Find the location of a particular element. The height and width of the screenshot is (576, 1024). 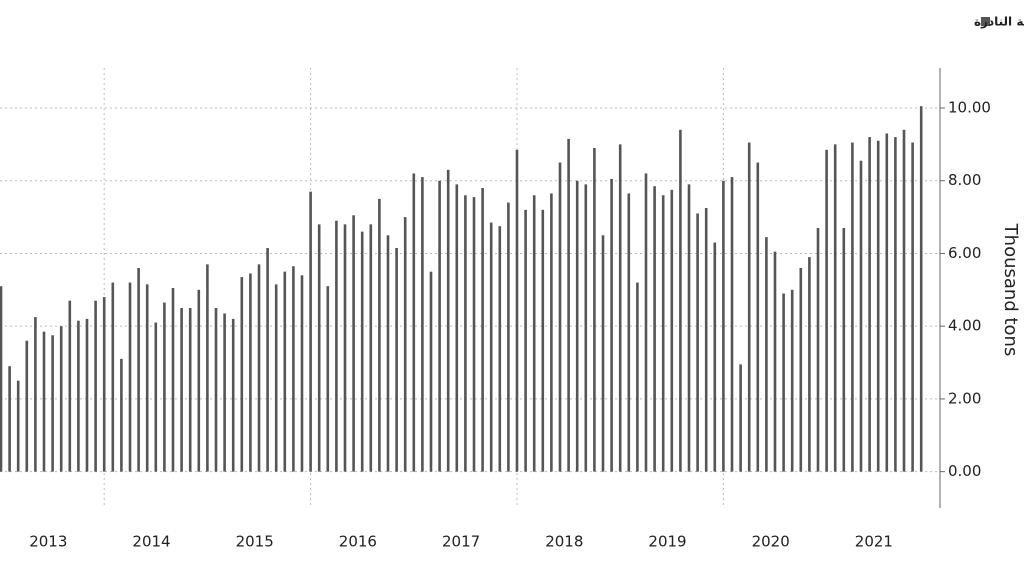

y-tick-label: 2.00 is located at coordinates (964, 398).